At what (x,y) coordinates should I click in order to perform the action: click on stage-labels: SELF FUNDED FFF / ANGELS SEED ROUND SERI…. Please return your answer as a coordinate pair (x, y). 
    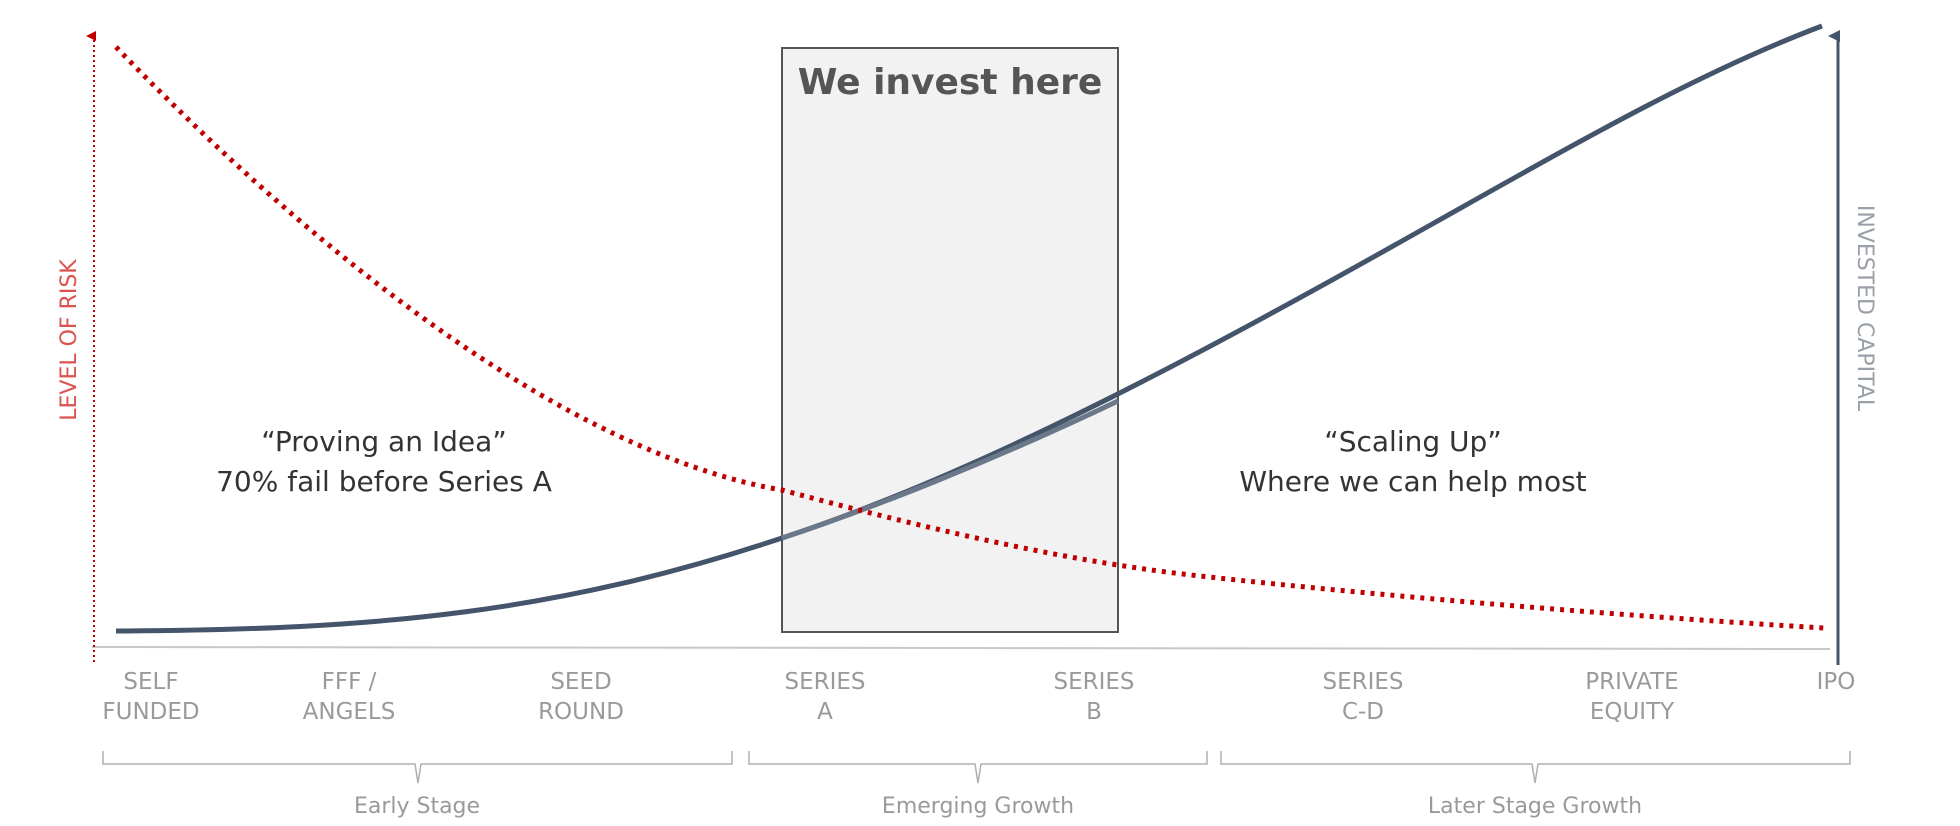
    Looking at the image, I should click on (978, 697).